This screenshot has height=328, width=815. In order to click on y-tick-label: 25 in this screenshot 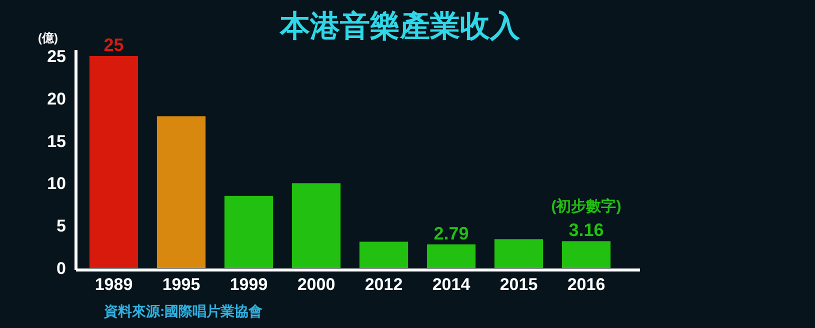, I will do `click(56, 56)`.